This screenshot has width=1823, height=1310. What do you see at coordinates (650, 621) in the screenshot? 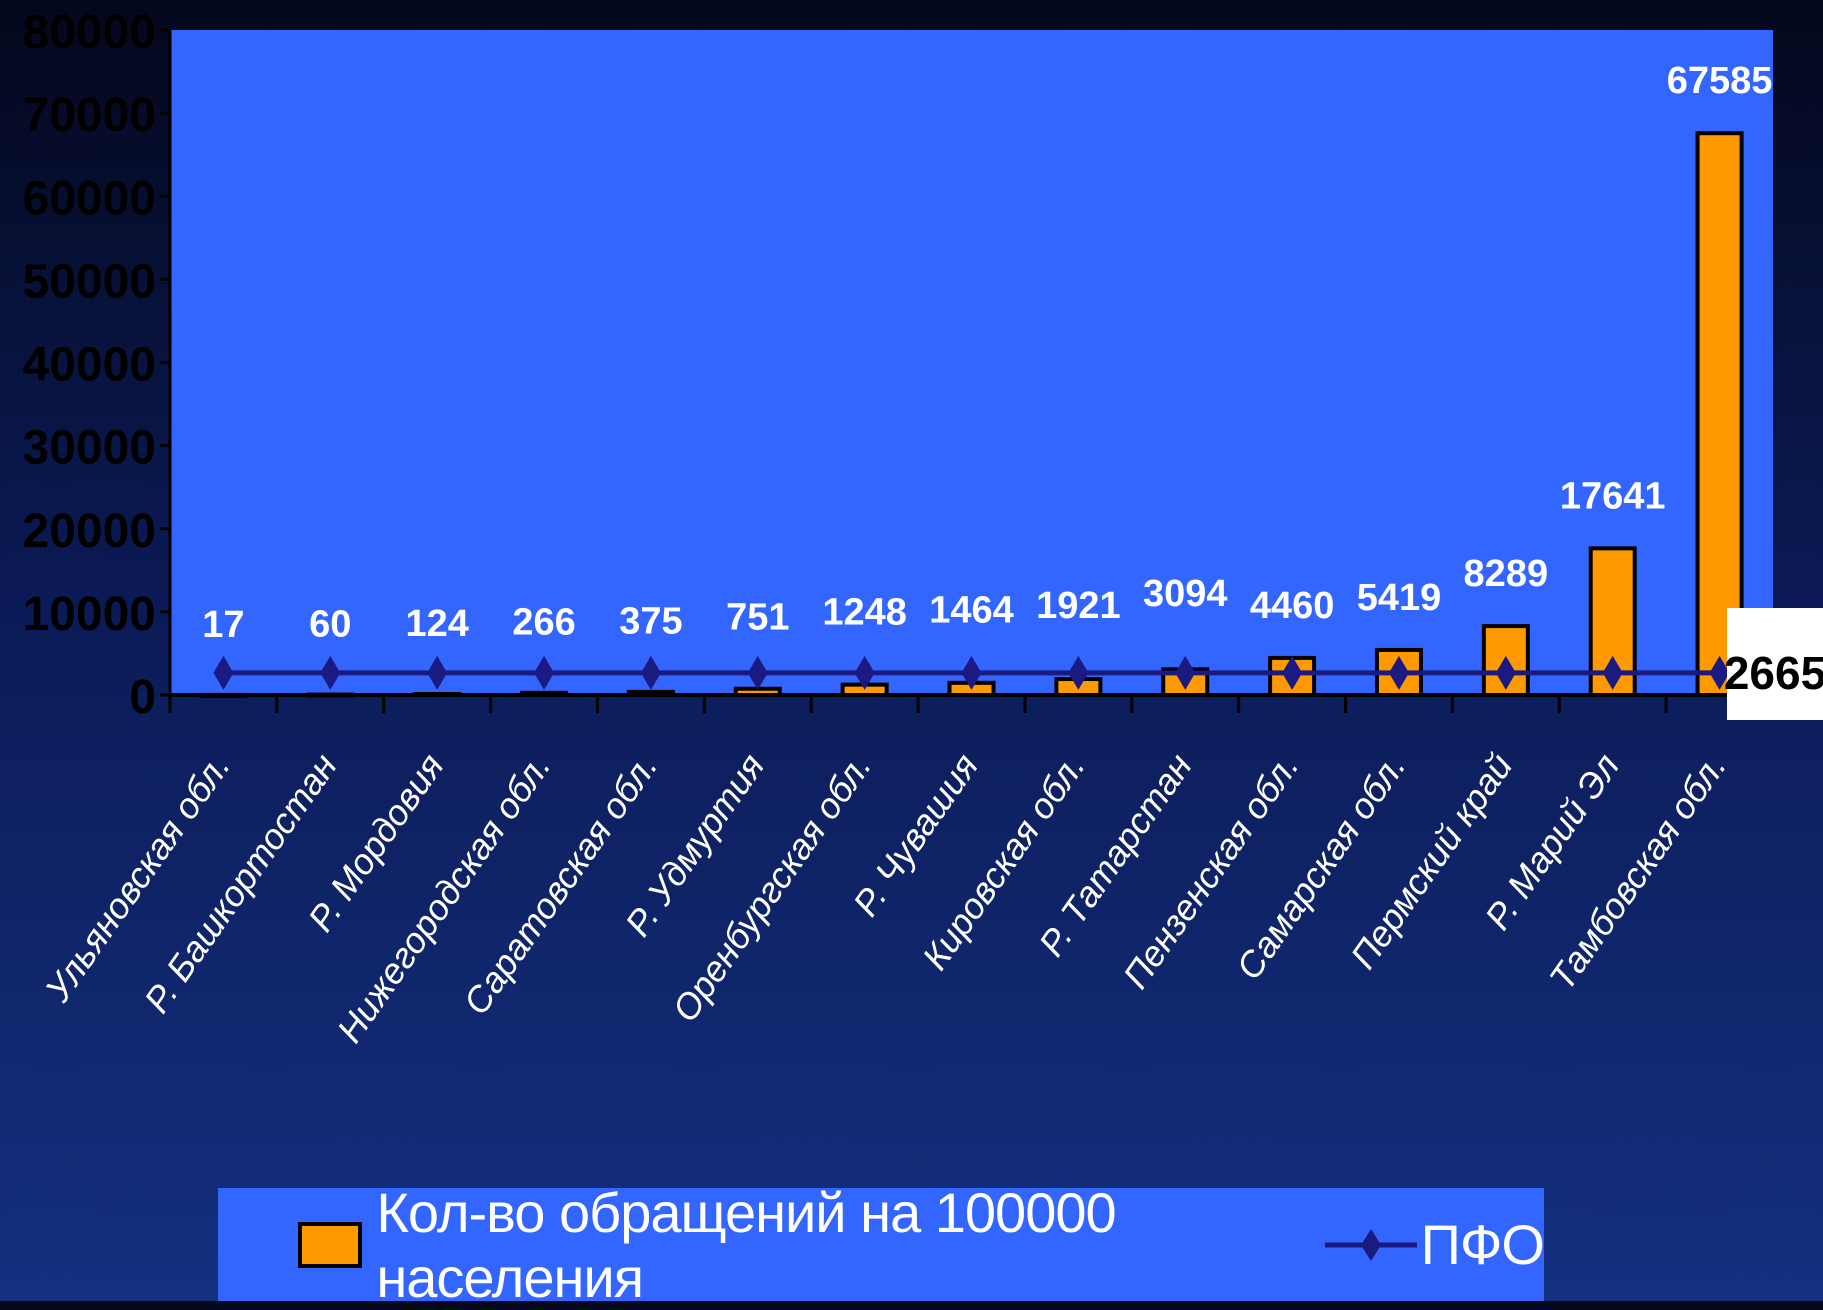
I see `bar-data-label: 375` at bounding box center [650, 621].